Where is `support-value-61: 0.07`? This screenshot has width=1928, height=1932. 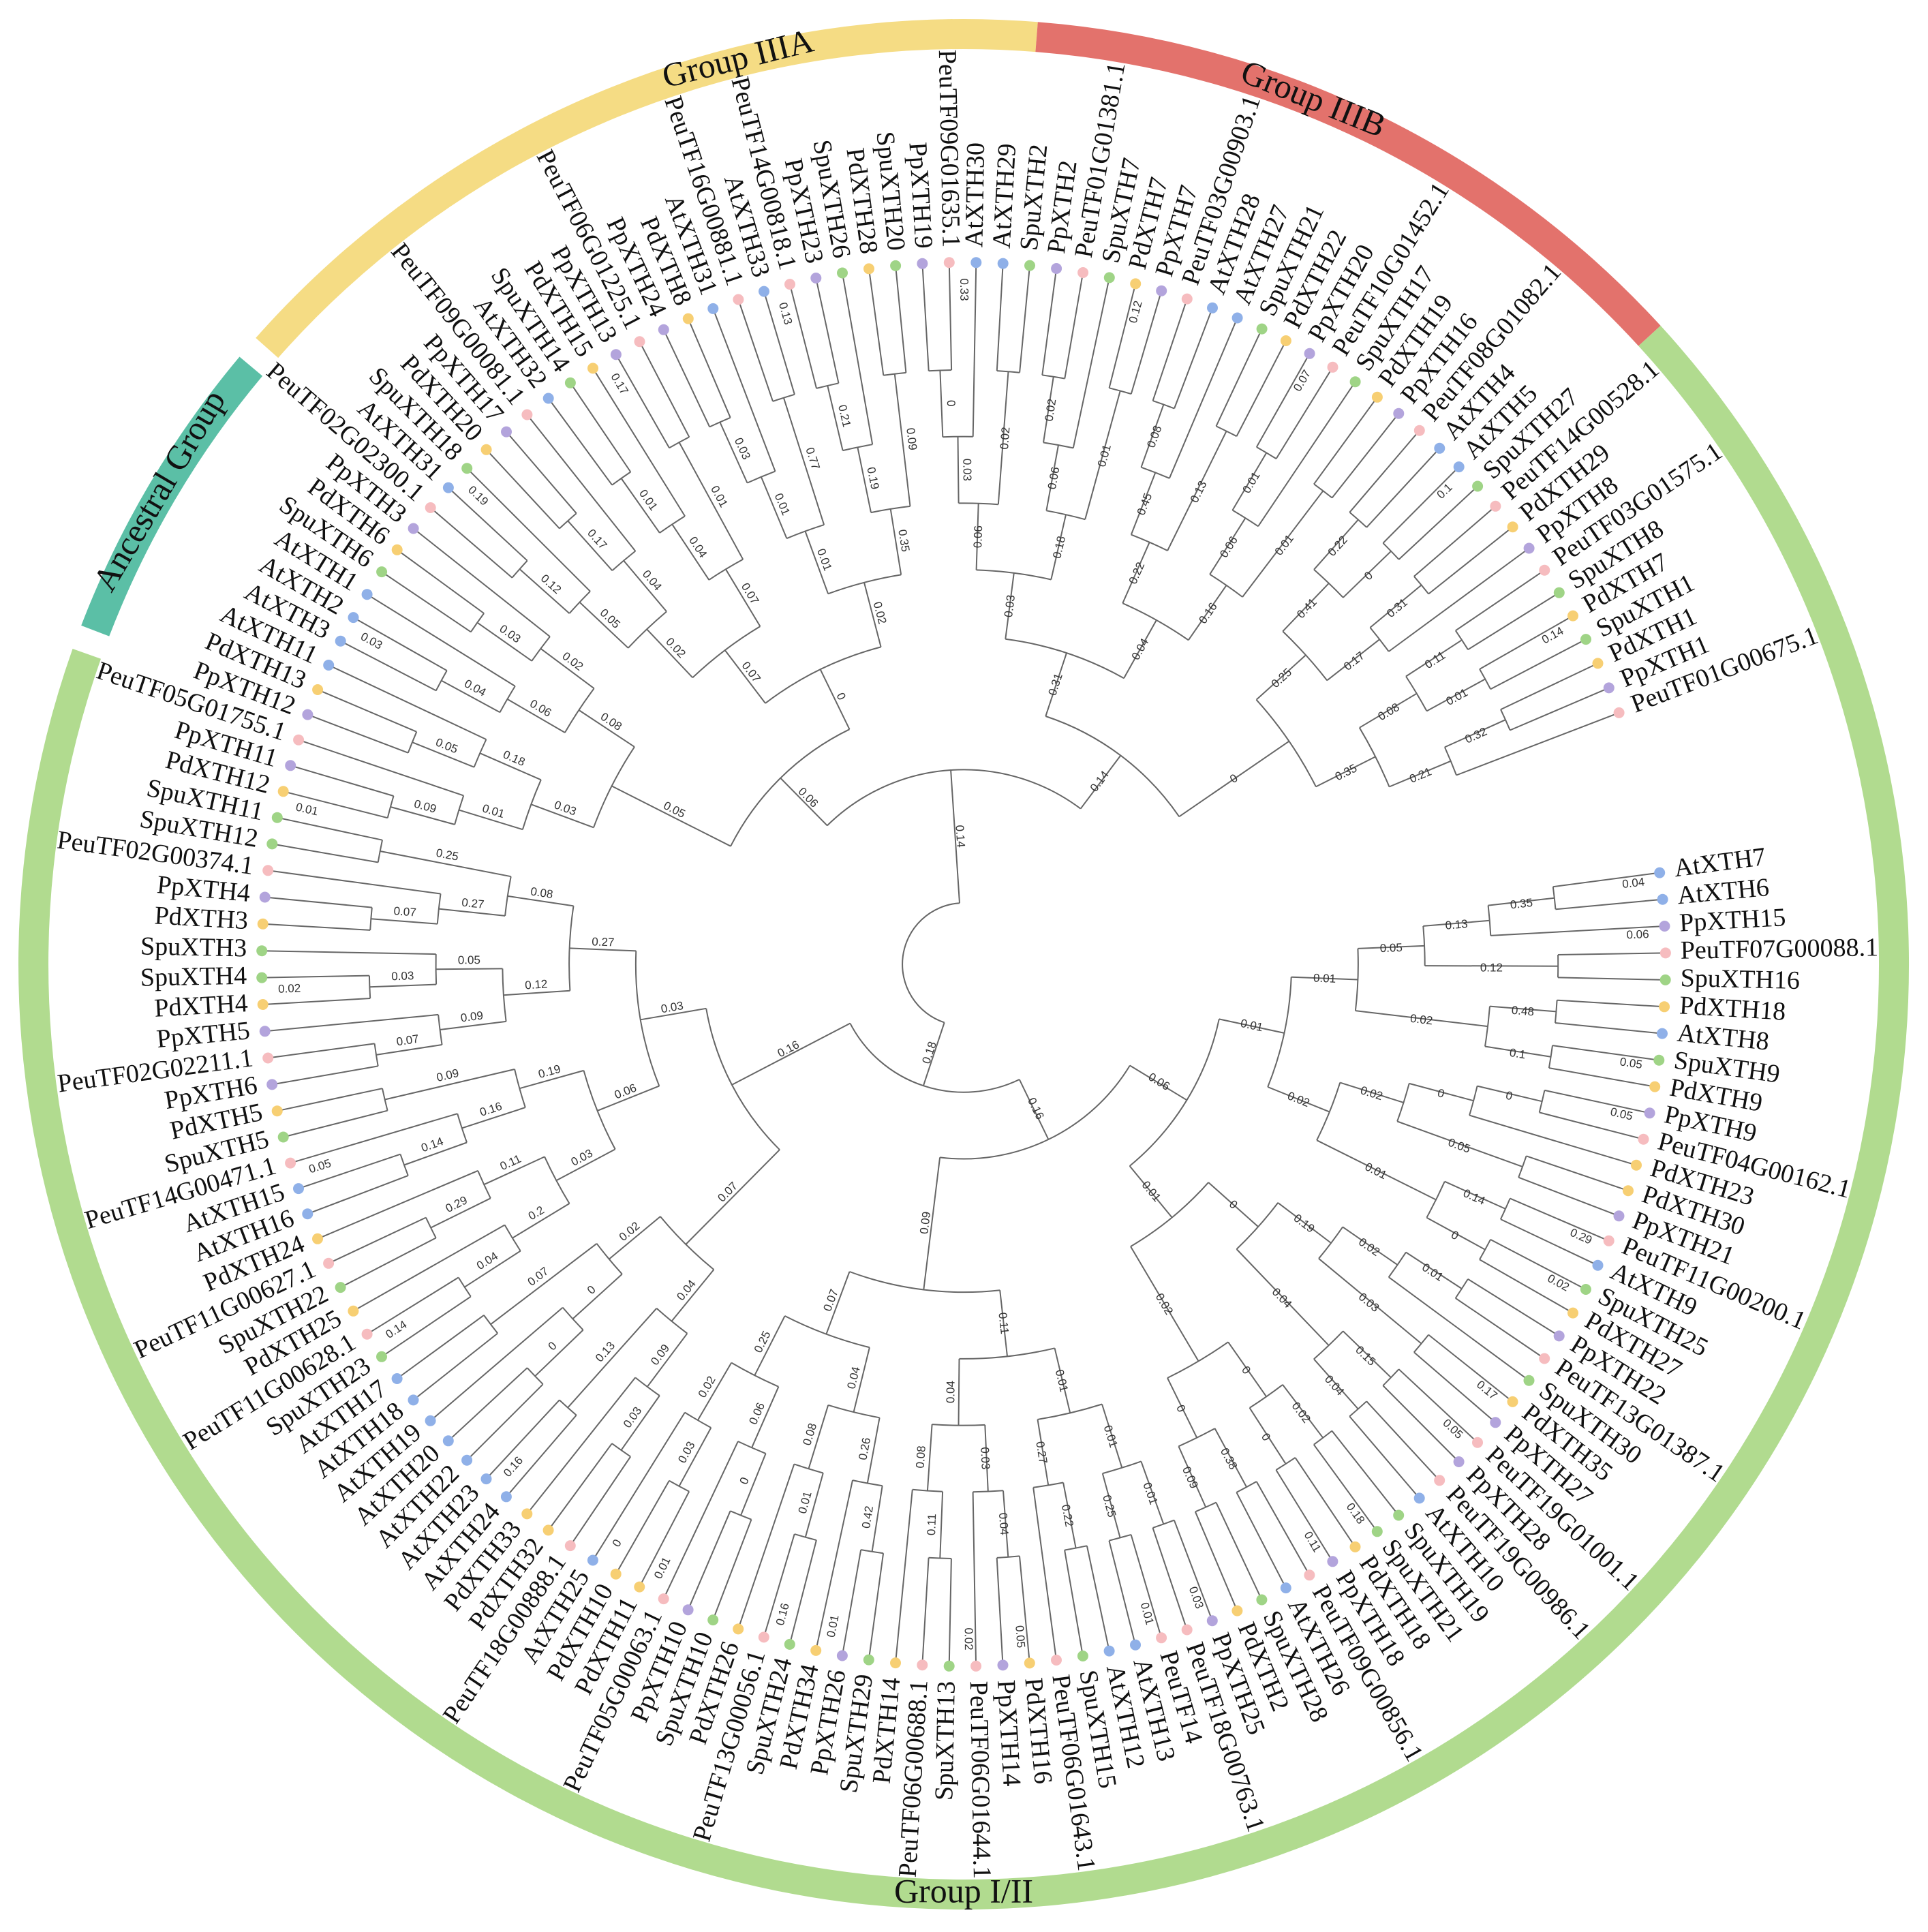 support-value-61: 0.07 is located at coordinates (727, 1192).